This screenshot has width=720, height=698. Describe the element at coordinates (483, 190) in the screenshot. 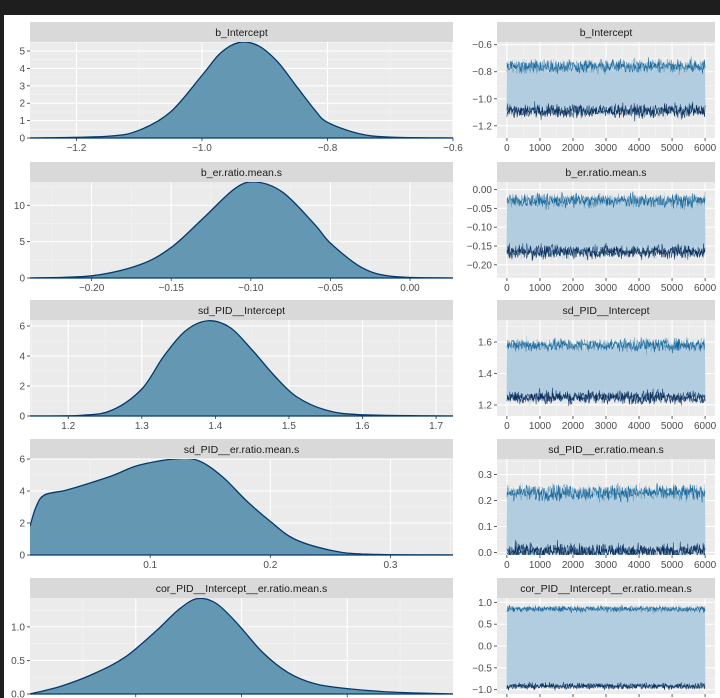

I see `y-tick-label: 0.00` at that location.